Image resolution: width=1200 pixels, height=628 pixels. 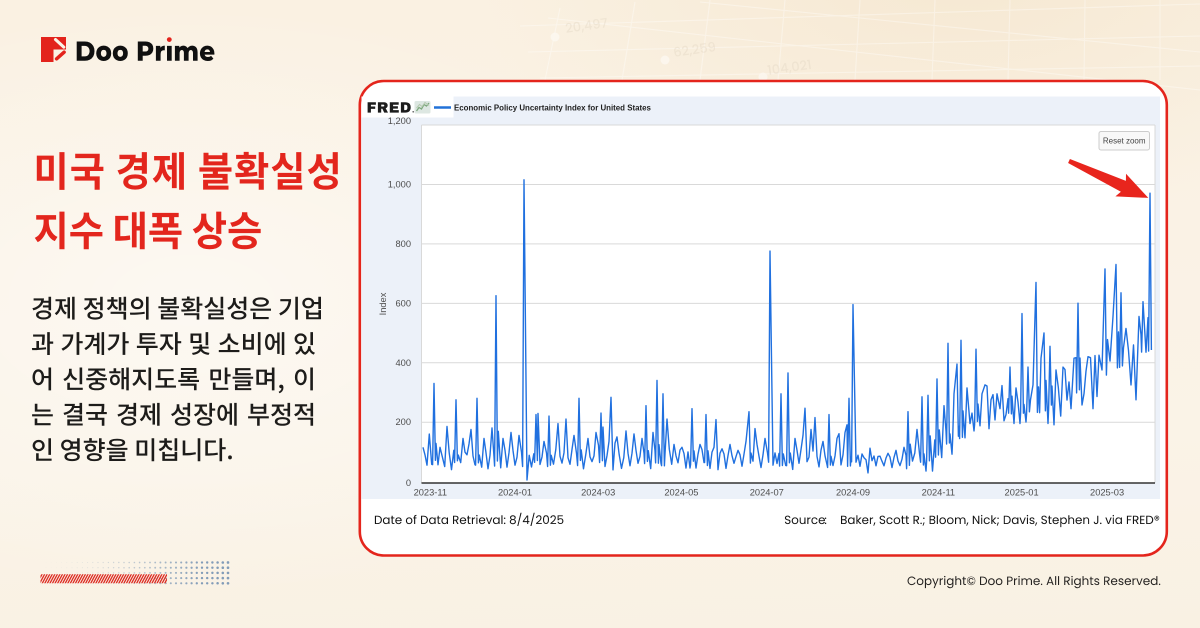 I want to click on svg-text: 2024-05, so click(x=681, y=493).